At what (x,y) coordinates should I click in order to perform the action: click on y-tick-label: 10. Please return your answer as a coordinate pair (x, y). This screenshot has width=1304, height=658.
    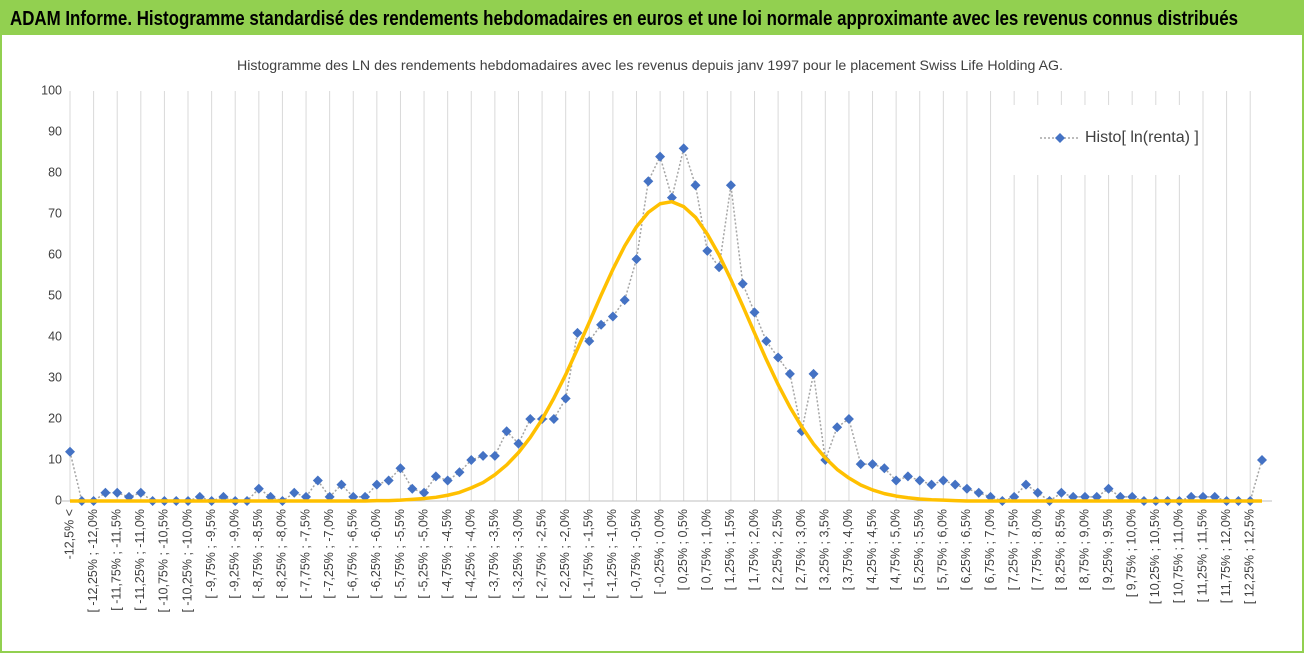
    Looking at the image, I should click on (55, 459).